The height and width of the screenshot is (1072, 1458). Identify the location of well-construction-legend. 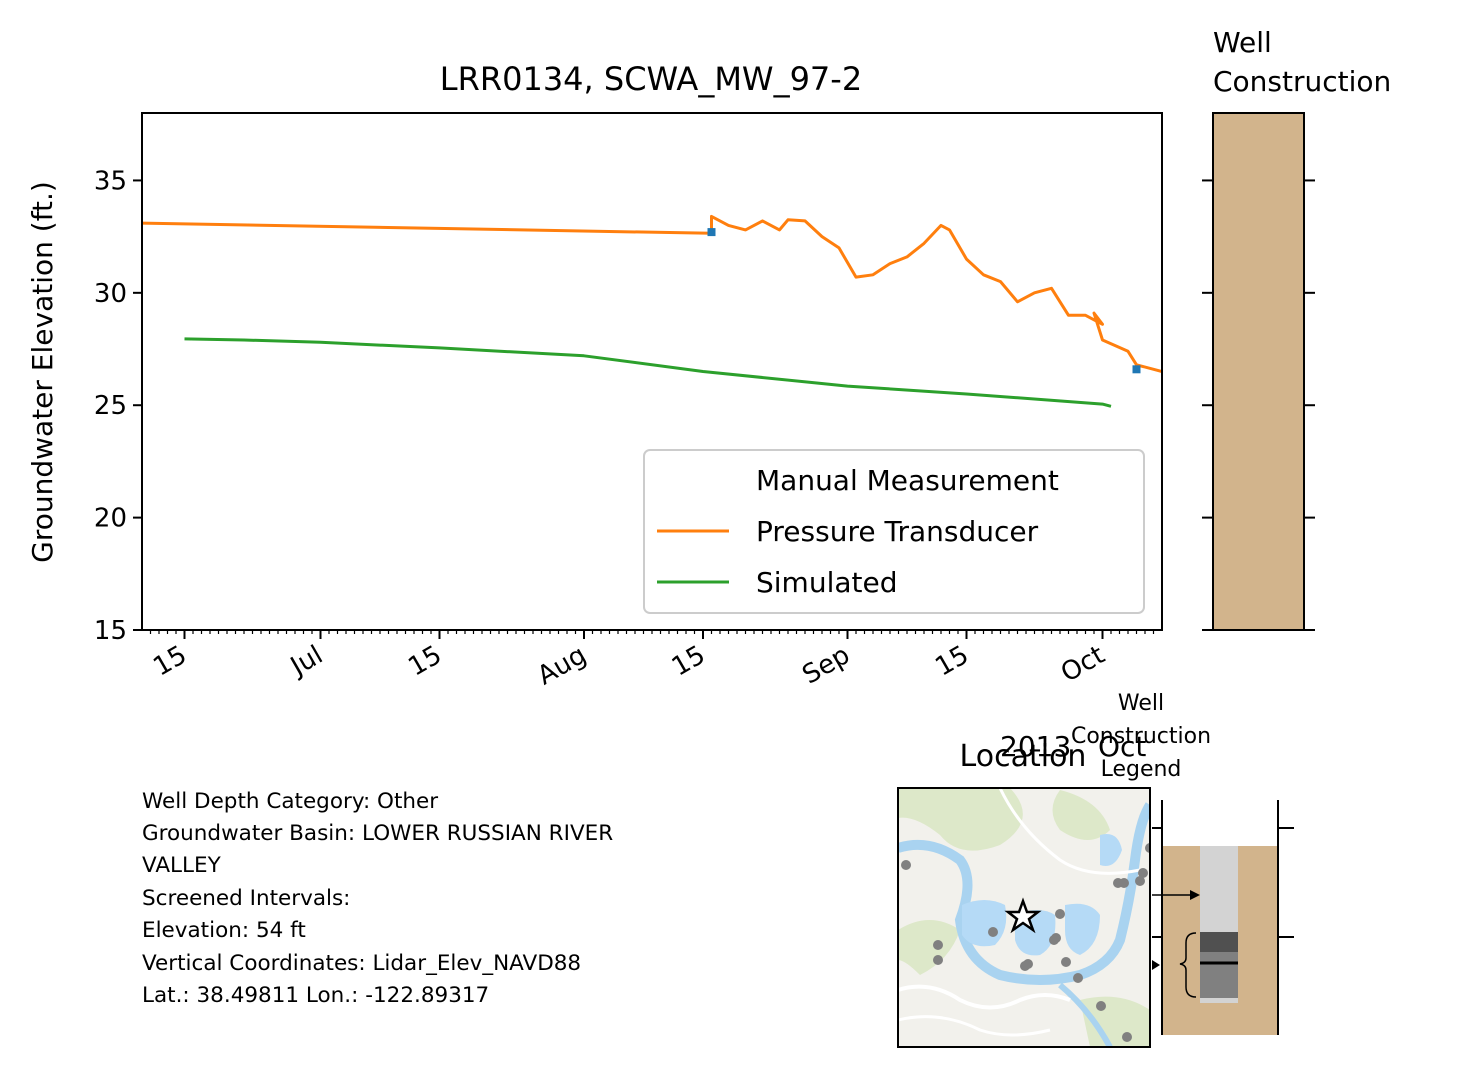
(1223, 917).